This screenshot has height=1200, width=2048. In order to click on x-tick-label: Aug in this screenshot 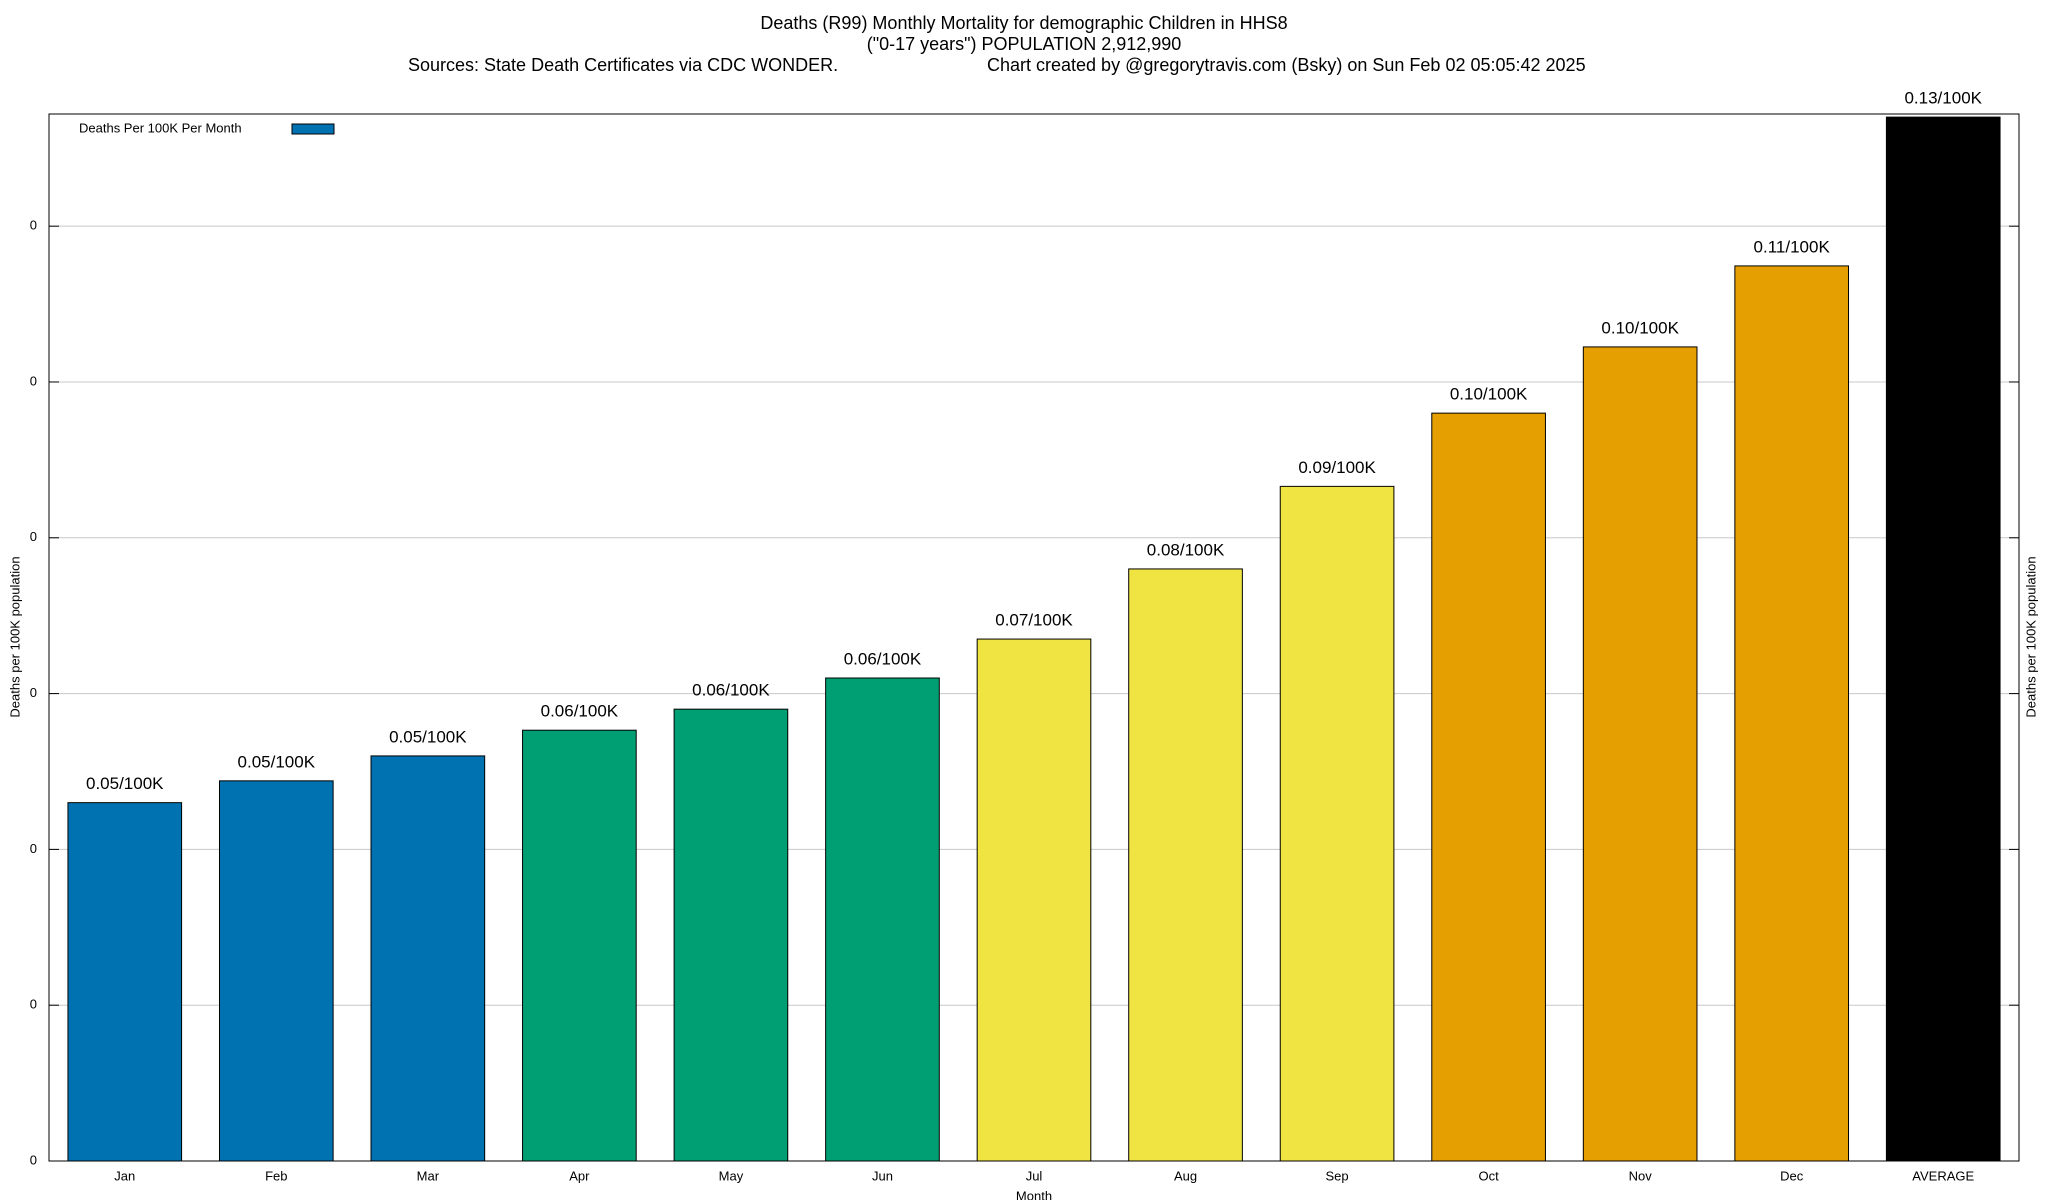, I will do `click(1185, 1175)`.